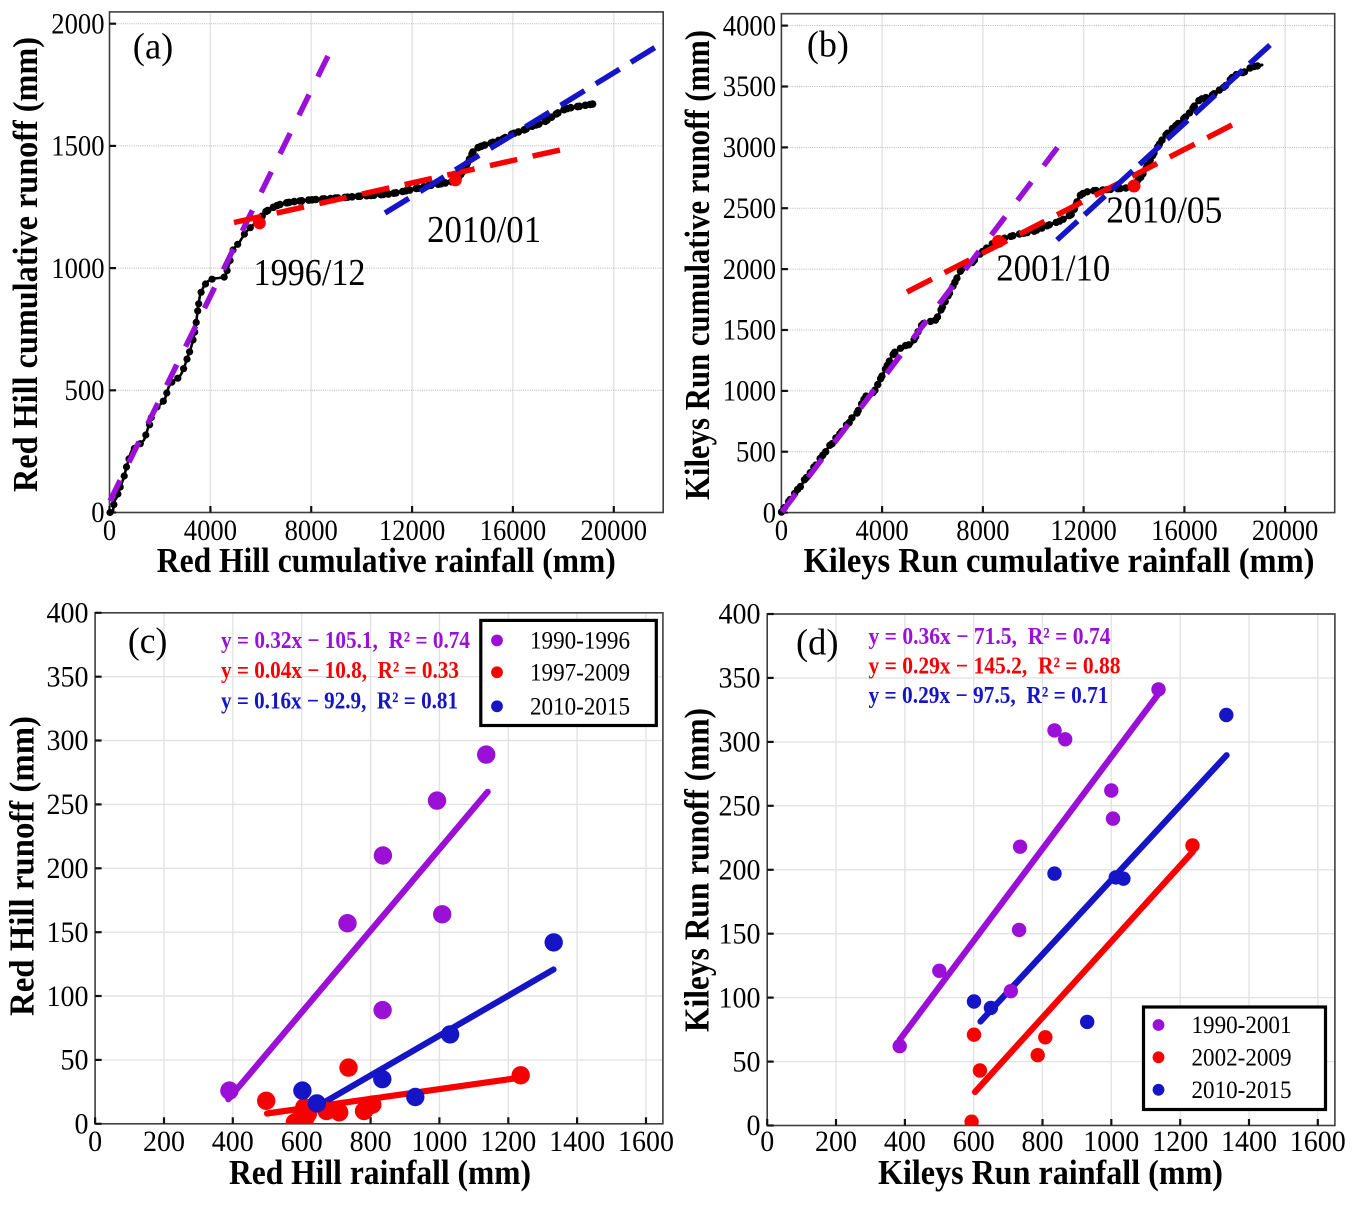  I want to click on svg-text:Kileys Run cumulative runoff (: Kileys Run cumulative runoff (mm), so click(697, 265).